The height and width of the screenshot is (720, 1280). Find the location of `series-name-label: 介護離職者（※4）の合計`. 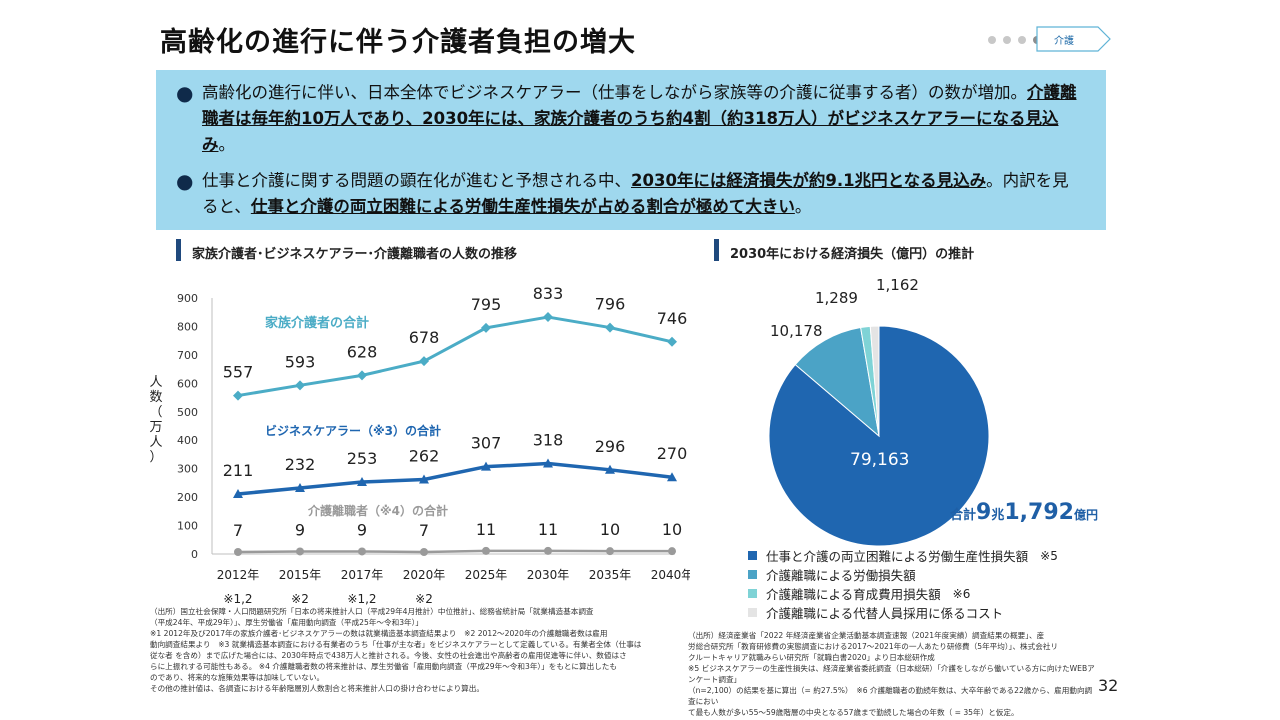

series-name-label: 介護離職者（※4）の合計 is located at coordinates (377, 510).